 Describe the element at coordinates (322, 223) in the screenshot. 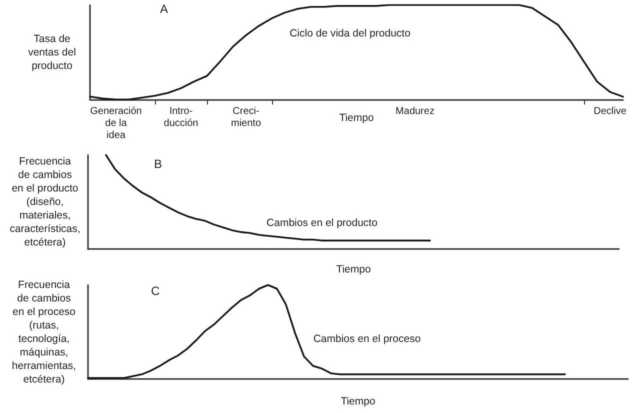

I see `series-label: Cambios en el producto` at that location.